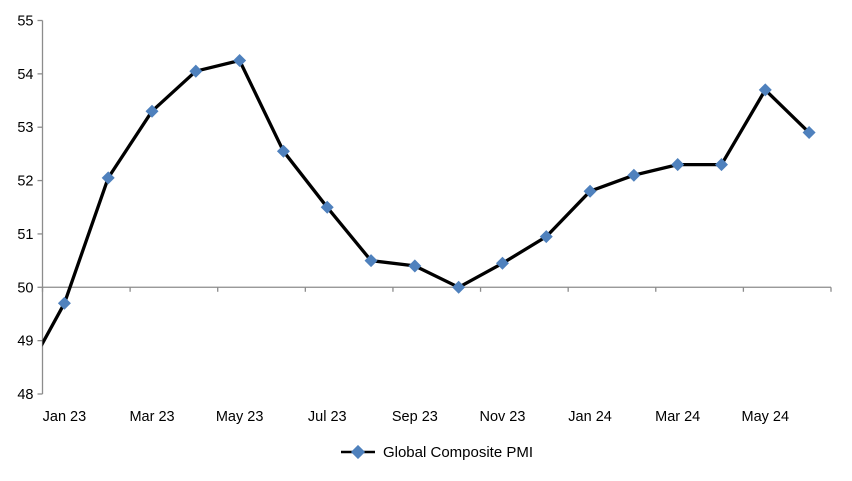 The width and height of the screenshot is (852, 481). Describe the element at coordinates (502, 417) in the screenshot. I see `x-axis-tick-label: Nov 23` at that location.